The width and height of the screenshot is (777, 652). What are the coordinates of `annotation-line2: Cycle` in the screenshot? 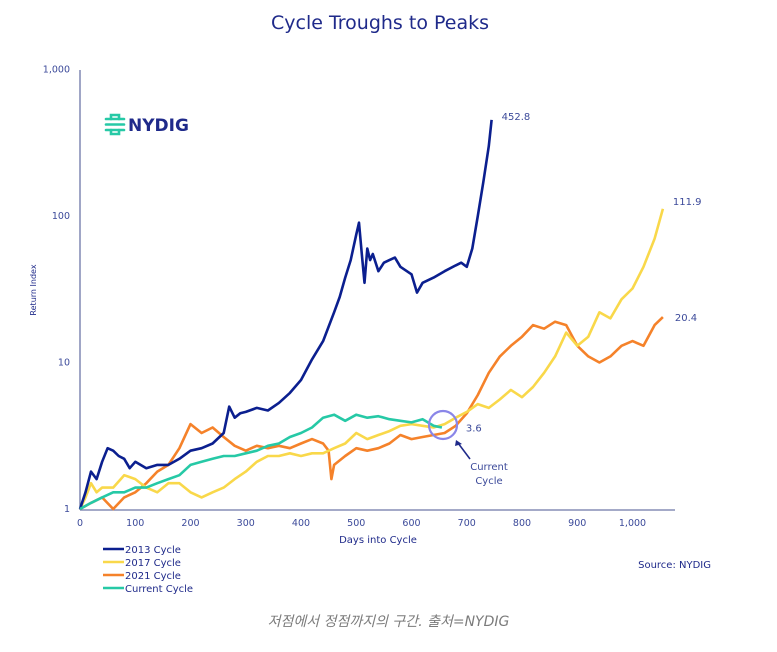 It's located at (488, 481).